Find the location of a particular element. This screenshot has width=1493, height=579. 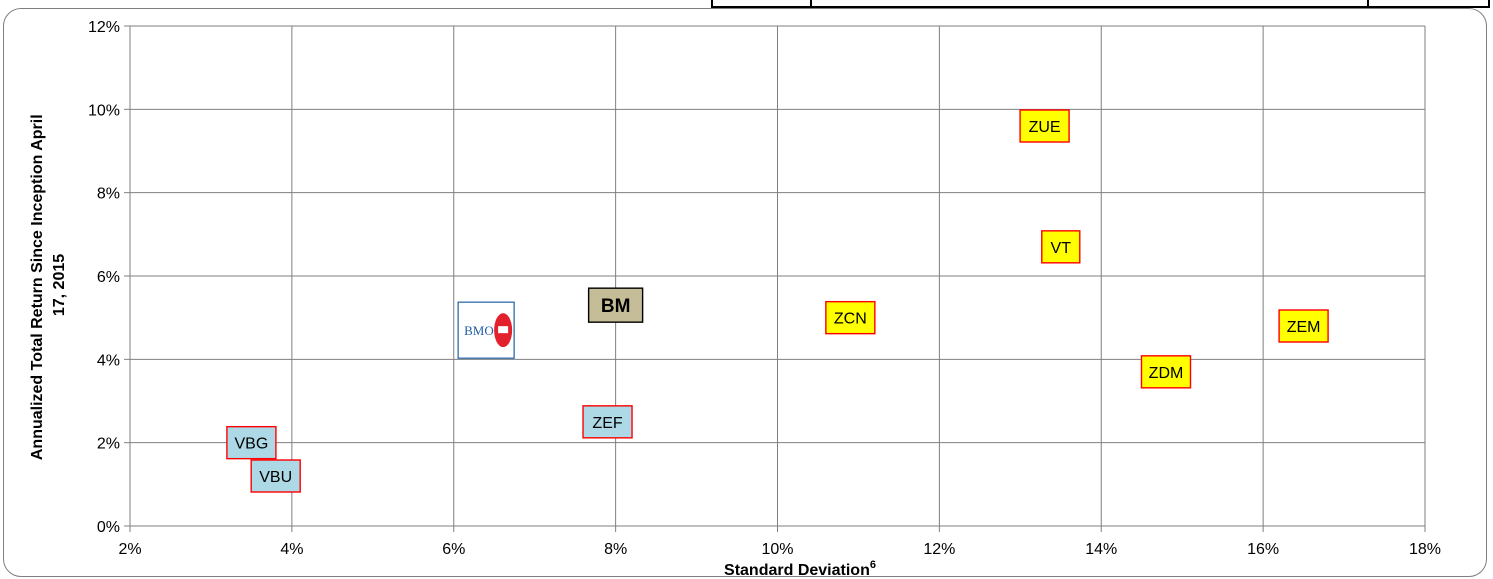

data-point-label: VBG is located at coordinates (252, 444).